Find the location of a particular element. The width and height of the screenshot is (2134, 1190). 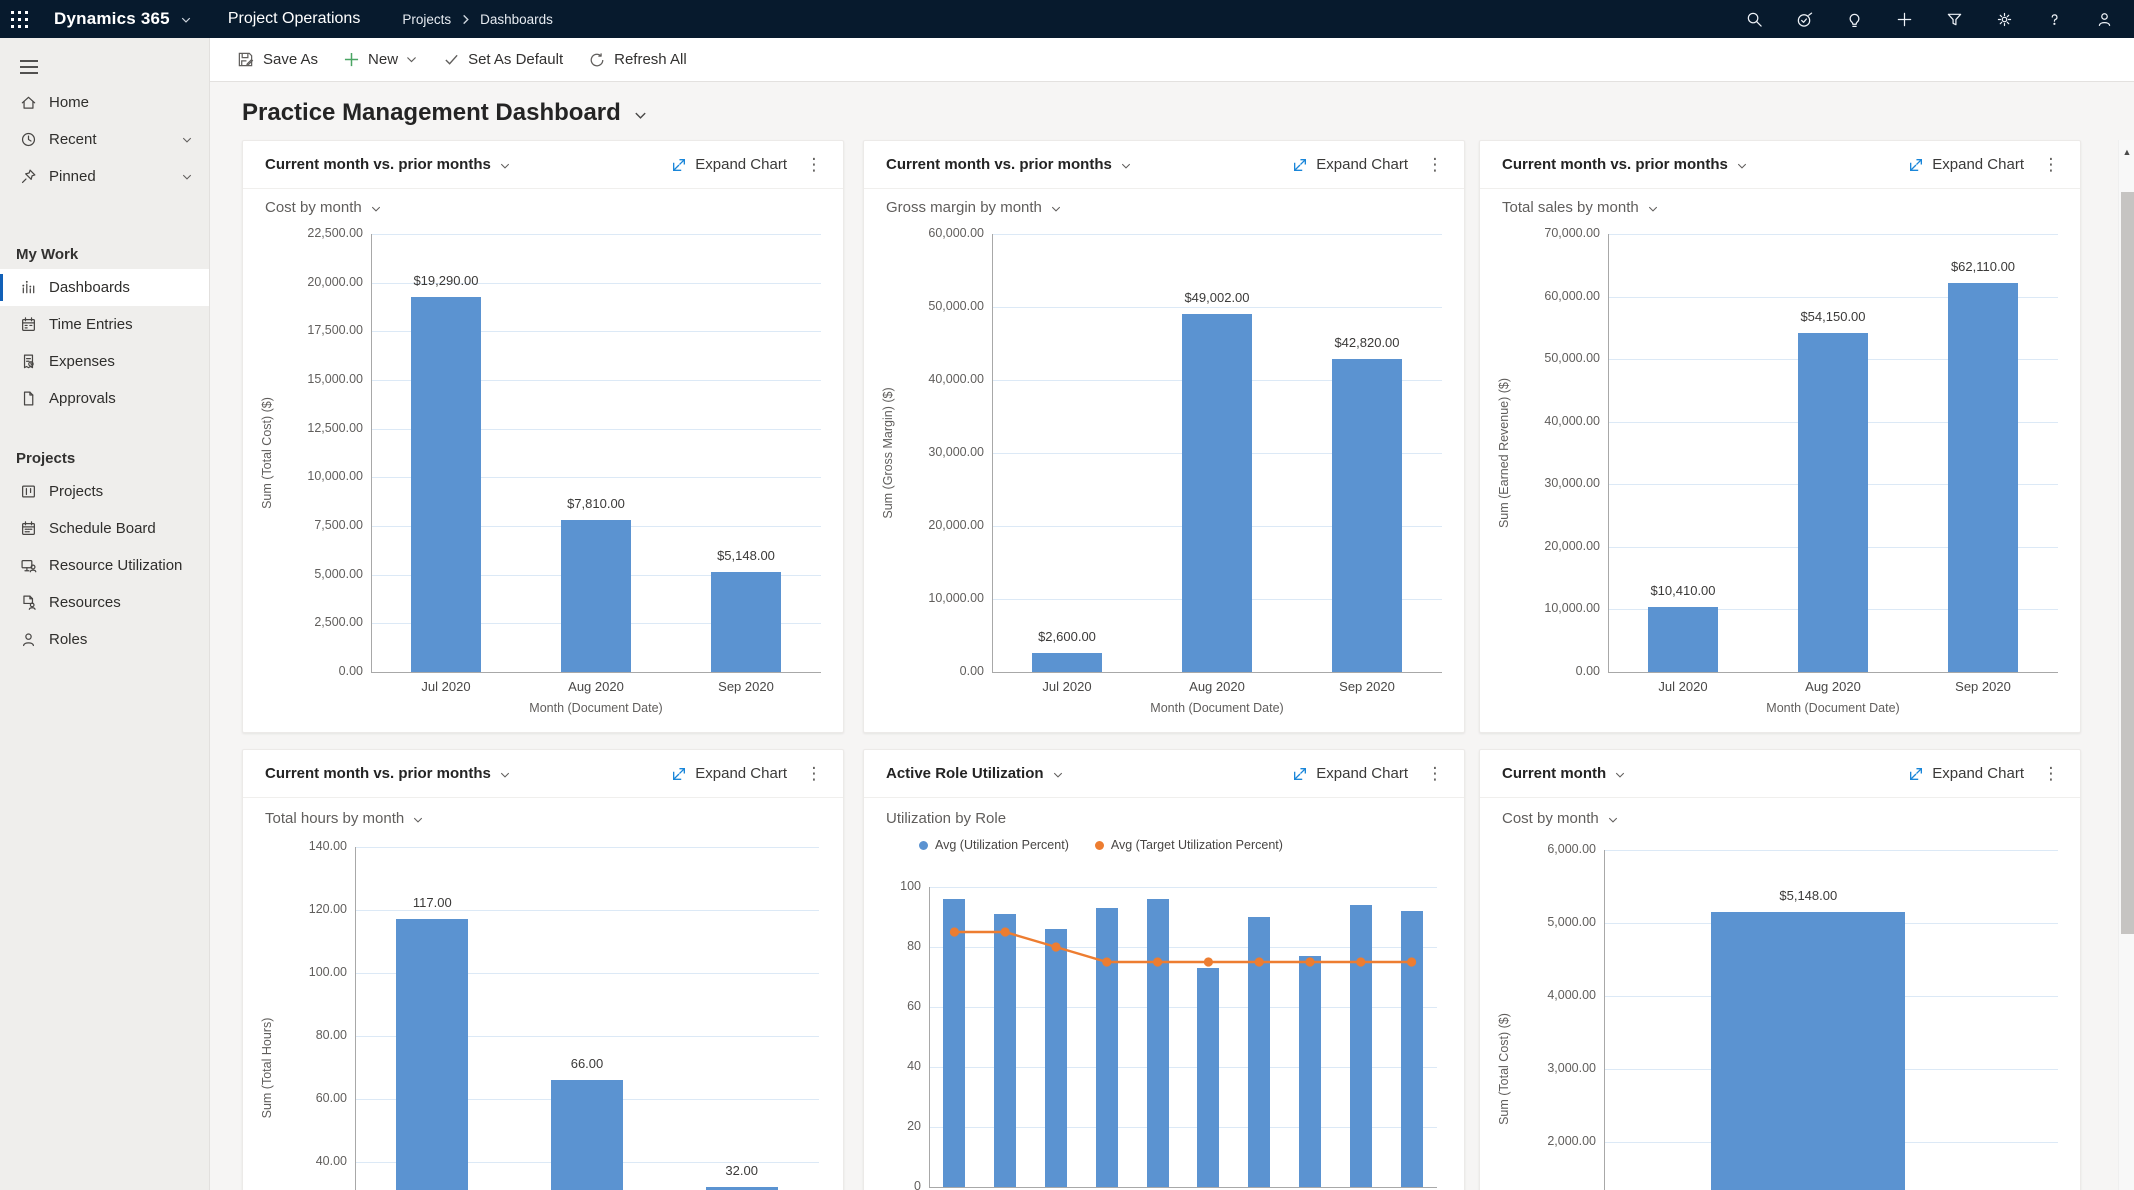

module-name: Project Operations is located at coordinates (294, 18).